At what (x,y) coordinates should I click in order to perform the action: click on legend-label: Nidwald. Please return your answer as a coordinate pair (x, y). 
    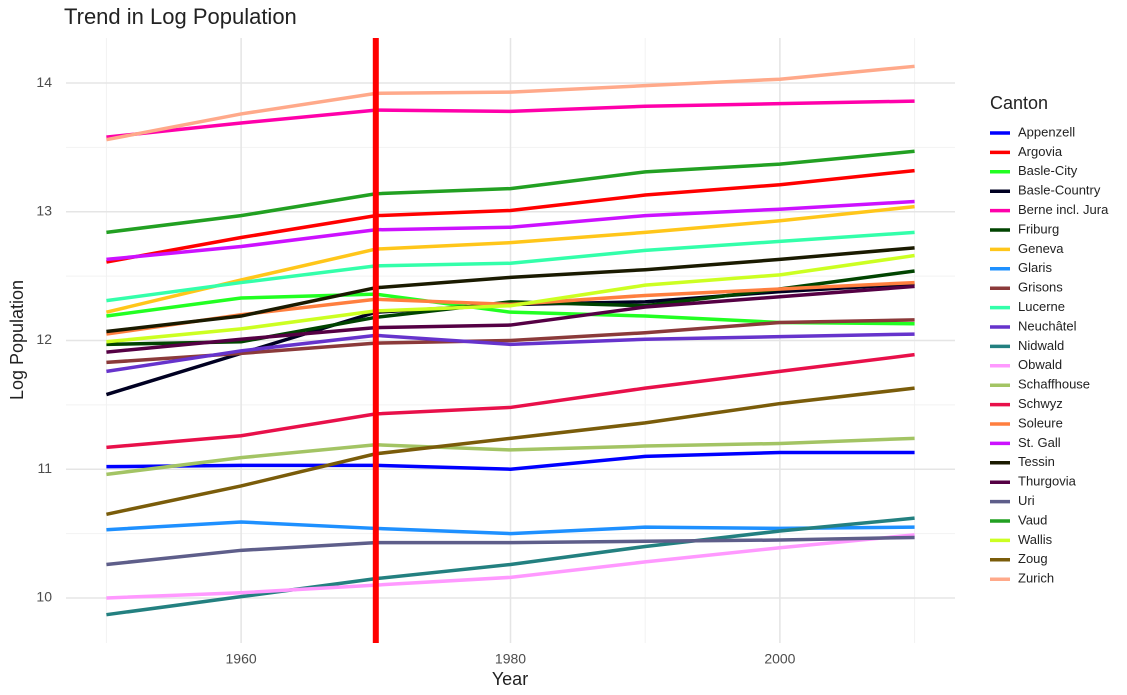
    Looking at the image, I should click on (1041, 345).